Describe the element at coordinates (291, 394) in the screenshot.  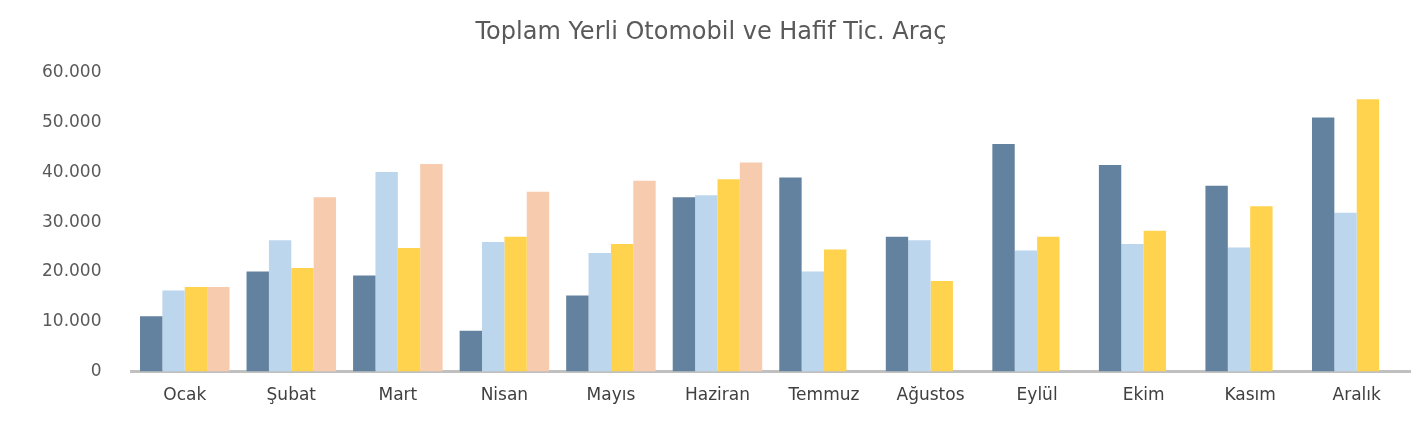
I see `x-tick-label: Şubat` at that location.